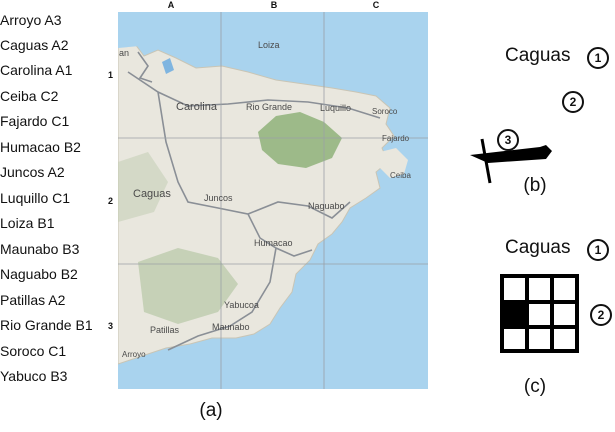 The image size is (615, 432). I want to click on place-label-maunabo: Maunabo, so click(231, 327).